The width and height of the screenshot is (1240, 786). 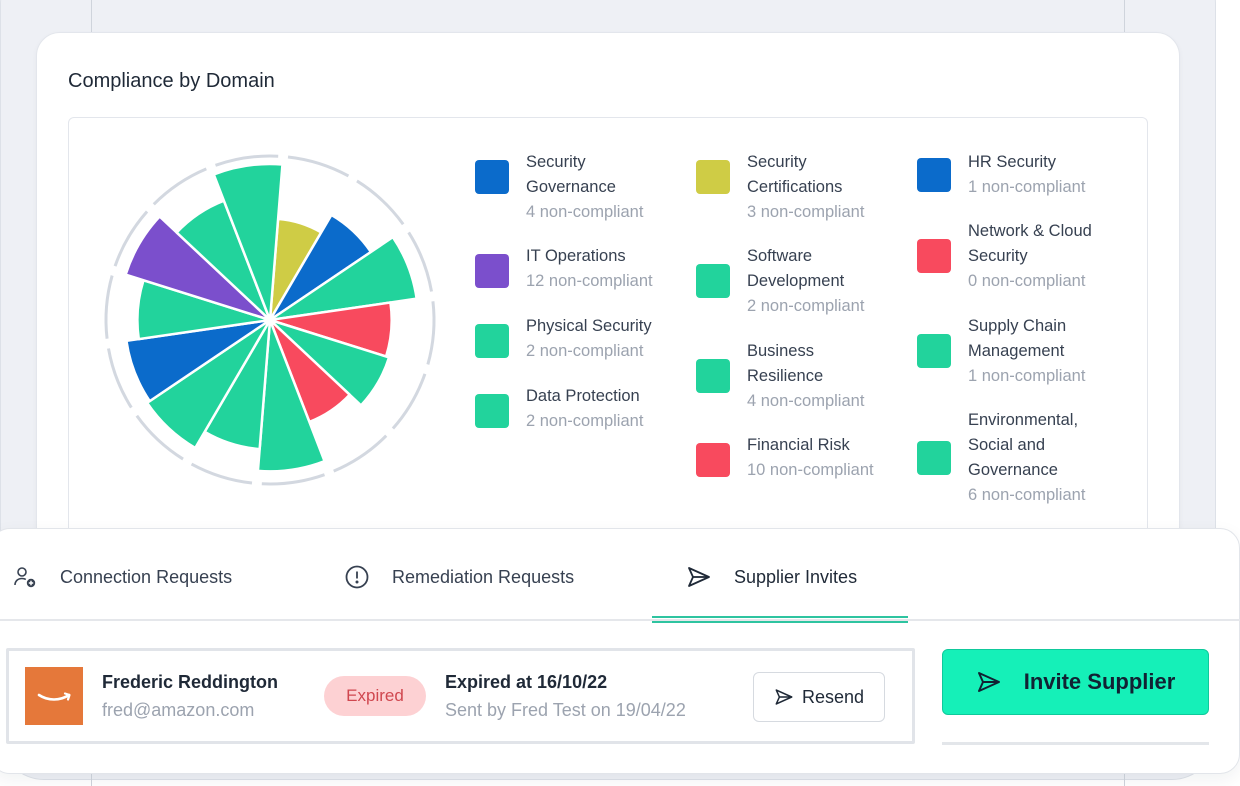 What do you see at coordinates (620, 620) in the screenshot?
I see `tabs-divider` at bounding box center [620, 620].